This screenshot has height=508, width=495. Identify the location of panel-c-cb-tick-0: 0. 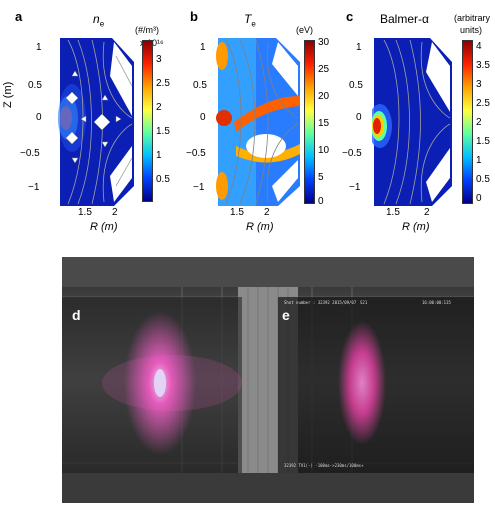
(479, 198).